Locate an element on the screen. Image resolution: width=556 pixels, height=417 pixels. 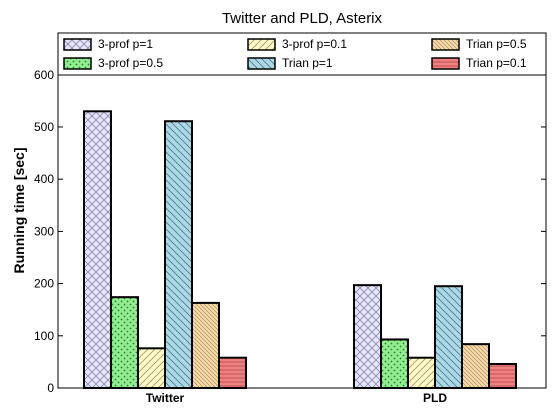
legend-label: Trian p=0.1 is located at coordinates (496, 63).